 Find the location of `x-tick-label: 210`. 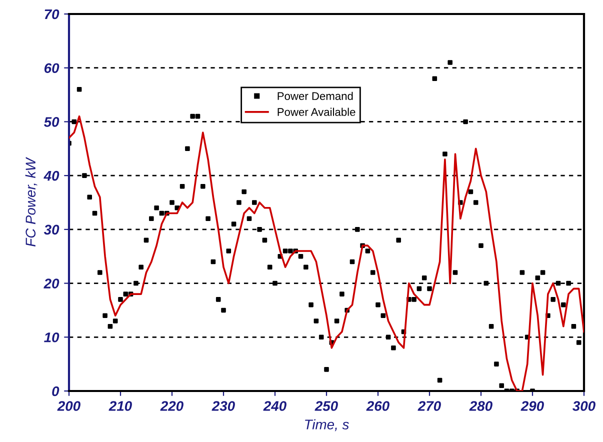

x-tick-label: 210 is located at coordinates (120, 406).